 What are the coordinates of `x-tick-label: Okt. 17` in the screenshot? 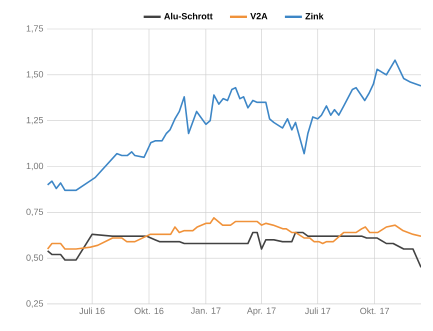 It's located at (375, 311).